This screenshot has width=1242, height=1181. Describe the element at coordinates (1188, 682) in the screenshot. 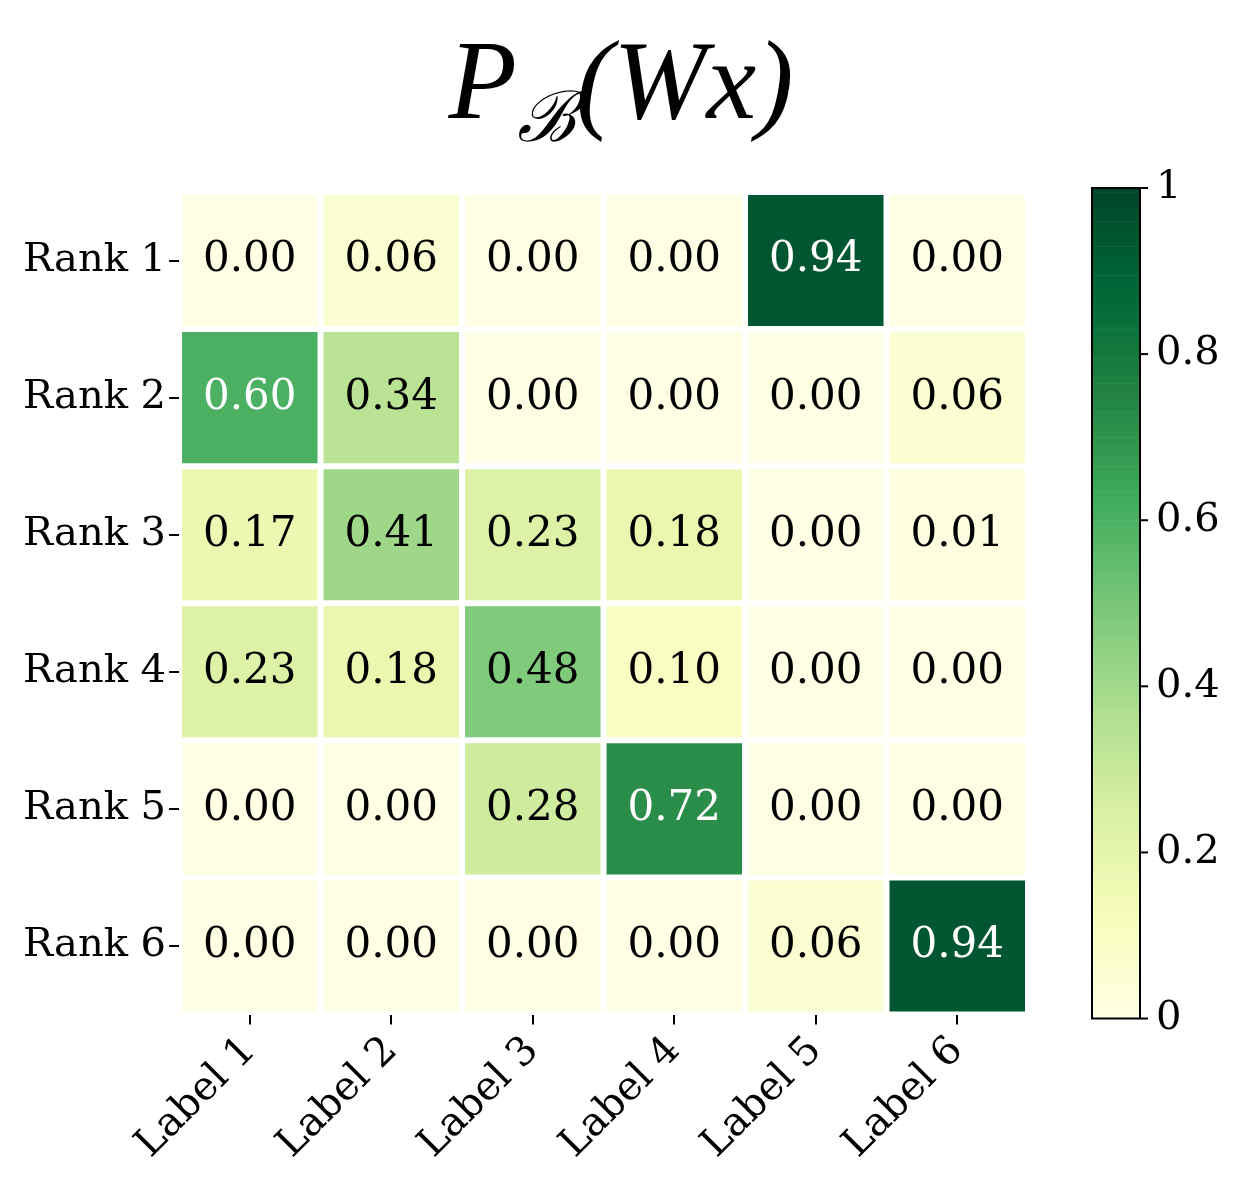

I see `color-bar-label: 0.4` at that location.